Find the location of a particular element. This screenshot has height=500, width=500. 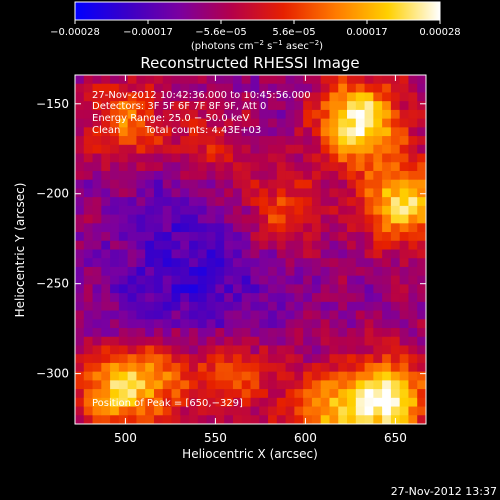

colorbar-unit: (photons cm−2 s−1 asec−2) is located at coordinates (257, 45).